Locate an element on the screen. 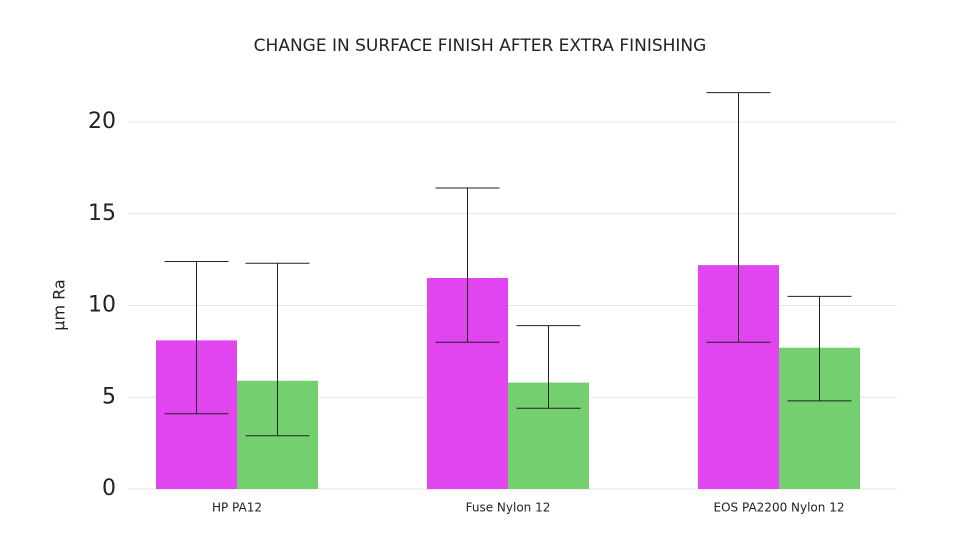  x-tick-label: Fuse Nylon 12 is located at coordinates (508, 508).